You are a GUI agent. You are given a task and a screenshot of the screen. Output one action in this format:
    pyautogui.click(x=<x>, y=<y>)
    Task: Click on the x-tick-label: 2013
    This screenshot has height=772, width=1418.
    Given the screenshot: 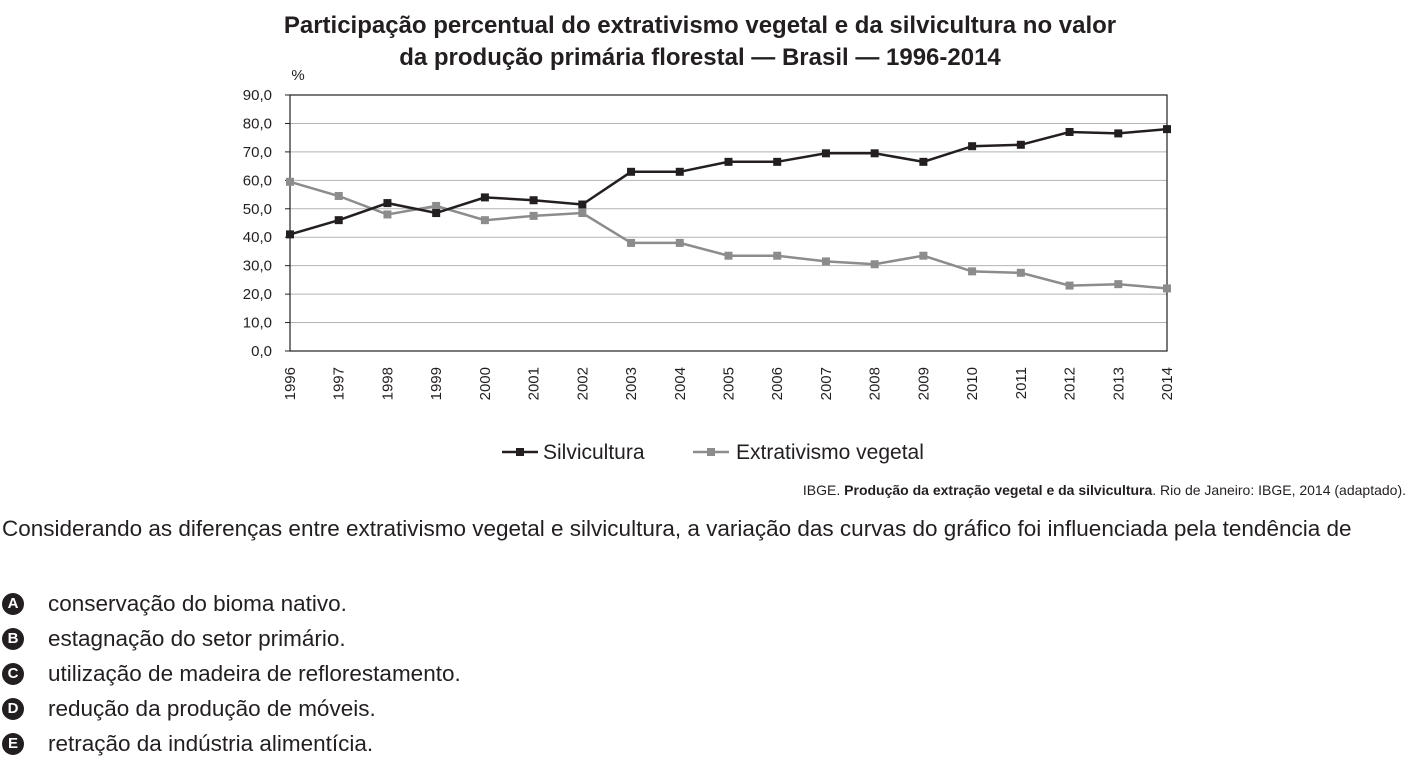 What is the action you would take?
    pyautogui.click(x=1118, y=383)
    